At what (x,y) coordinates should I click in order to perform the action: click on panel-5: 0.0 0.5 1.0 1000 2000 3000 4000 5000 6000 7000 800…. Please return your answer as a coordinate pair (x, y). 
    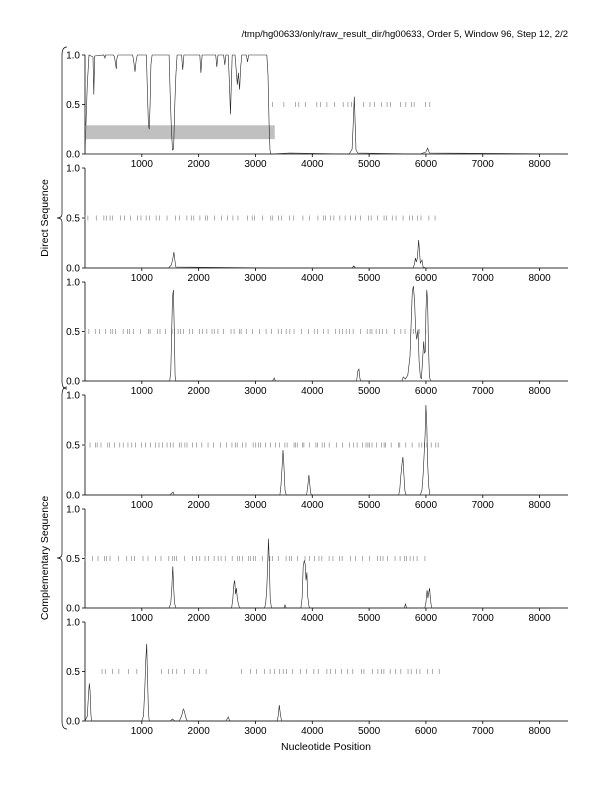
    Looking at the image, I should click on (317, 564).